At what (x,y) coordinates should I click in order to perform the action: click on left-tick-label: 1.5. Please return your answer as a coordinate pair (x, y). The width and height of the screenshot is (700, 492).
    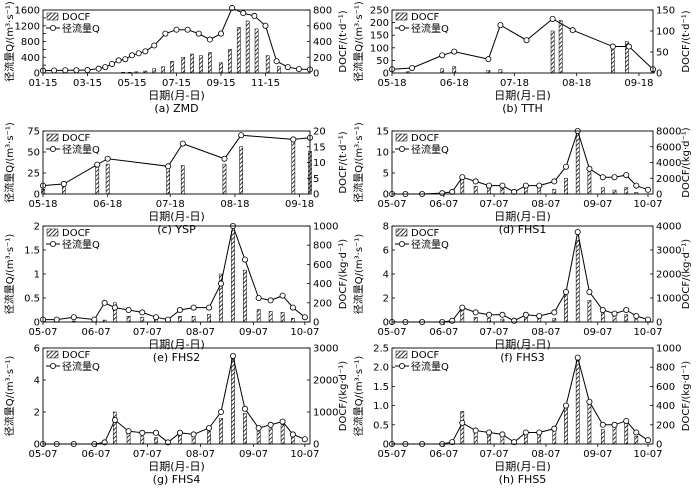
    Looking at the image, I should click on (381, 387).